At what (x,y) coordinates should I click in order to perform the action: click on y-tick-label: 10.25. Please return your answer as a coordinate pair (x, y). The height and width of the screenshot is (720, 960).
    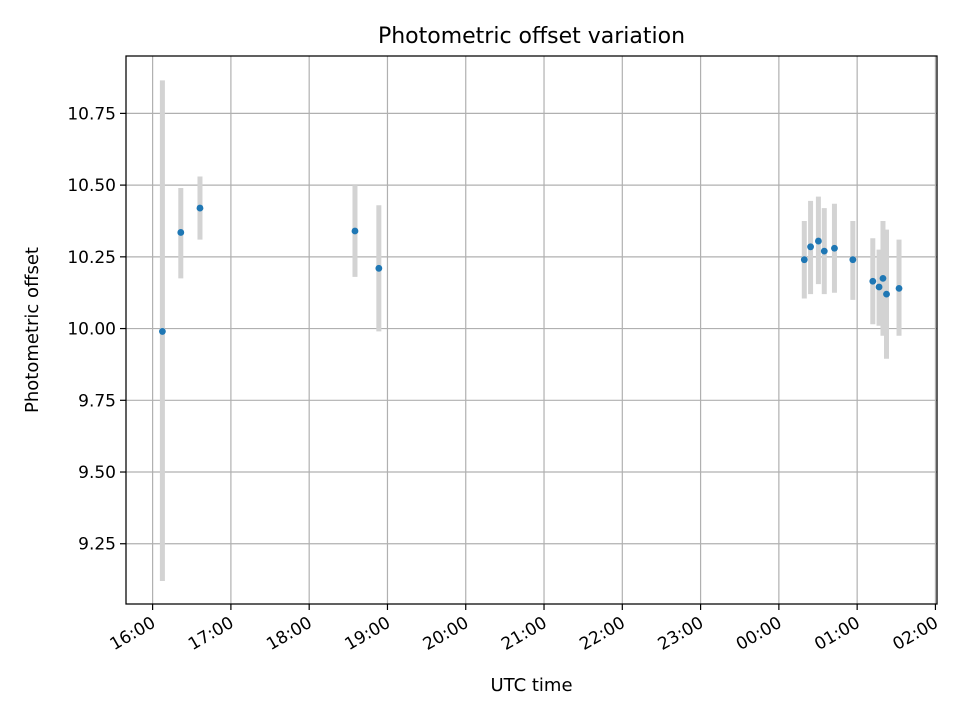
    Looking at the image, I should click on (91, 258).